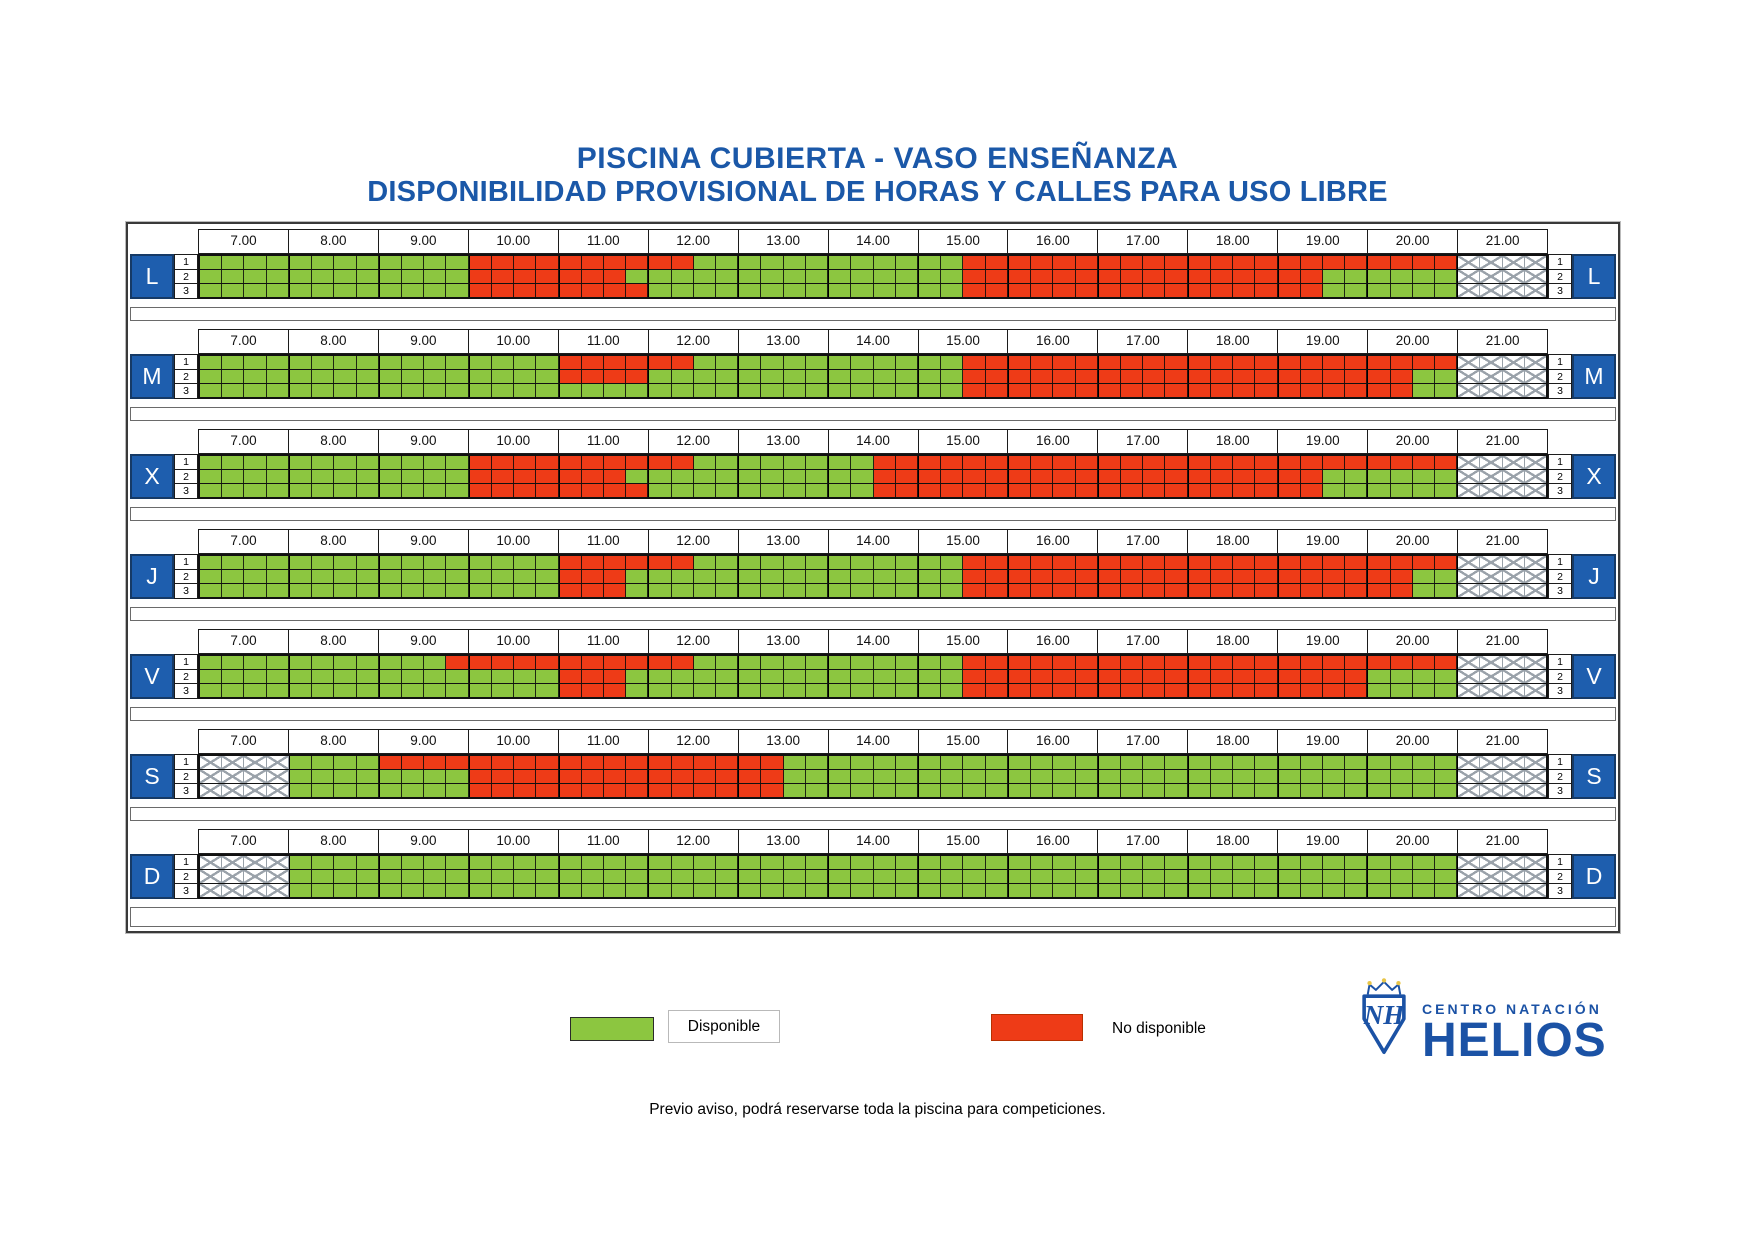  What do you see at coordinates (1233, 541) in the screenshot?
I see `hour-label: 18.00` at bounding box center [1233, 541].